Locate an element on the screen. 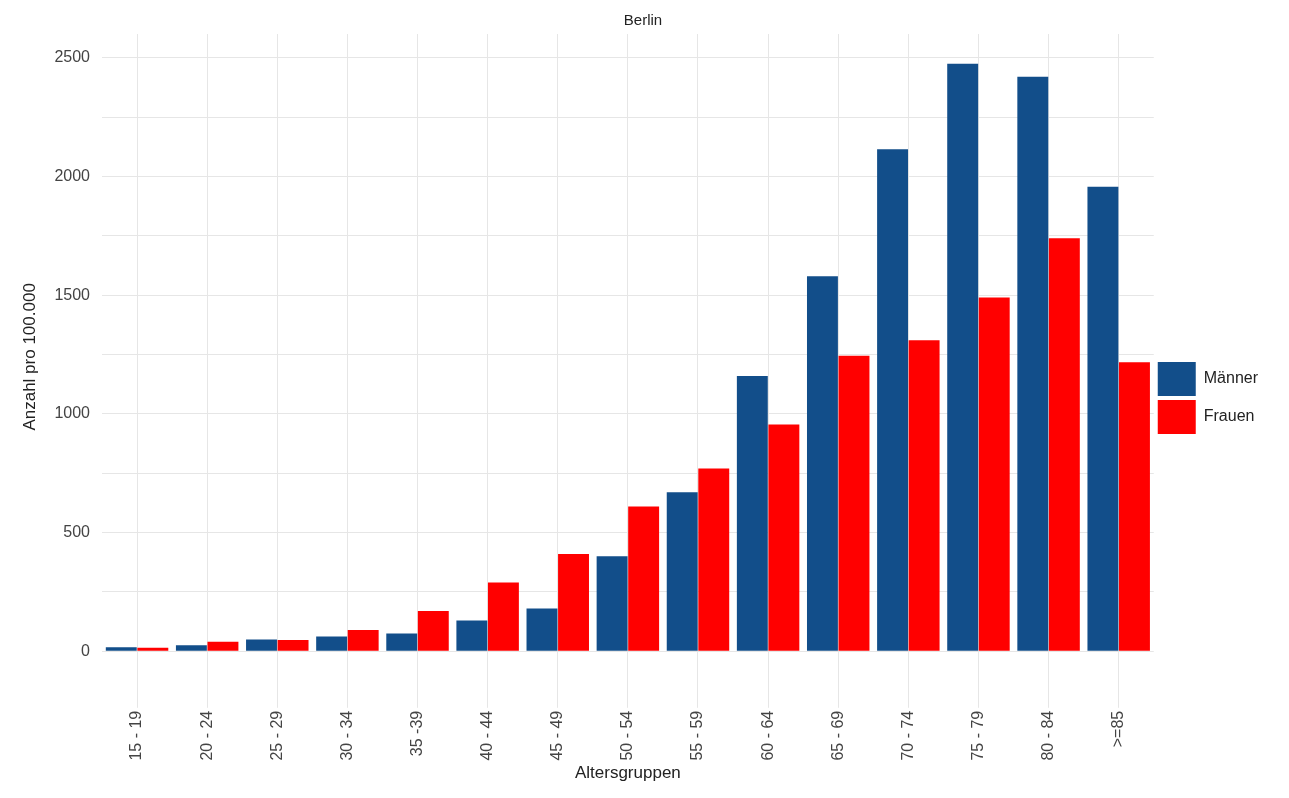  y-tick-label: 500 is located at coordinates (77, 531).